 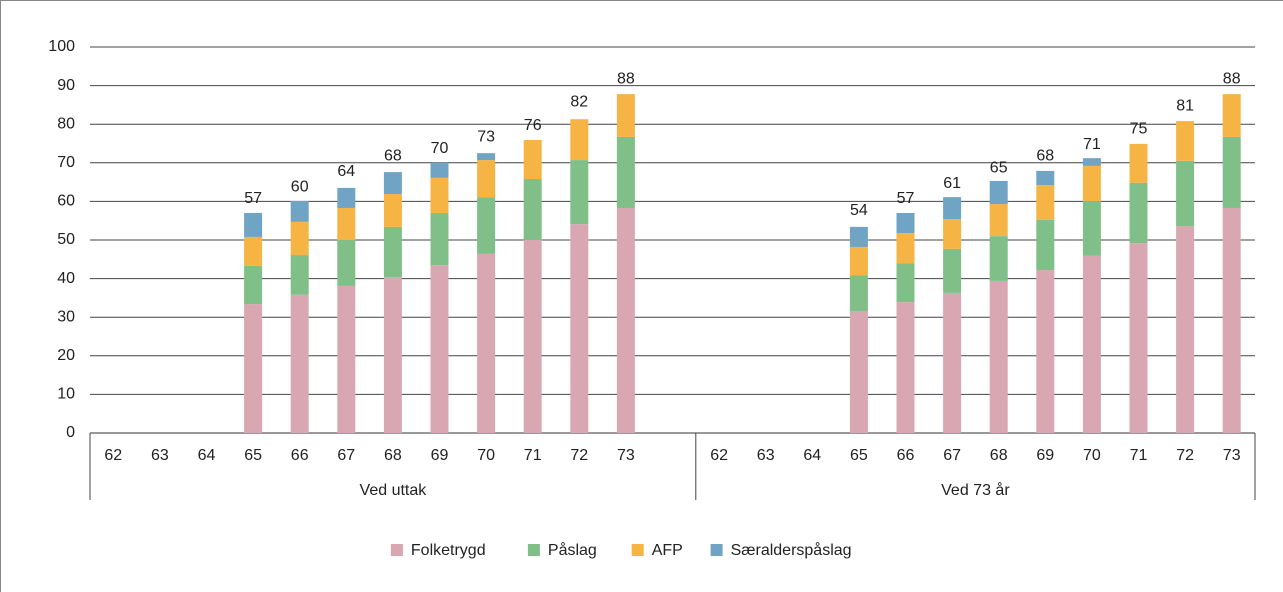 What do you see at coordinates (579, 102) in the screenshot?
I see `data-label: 82` at bounding box center [579, 102].